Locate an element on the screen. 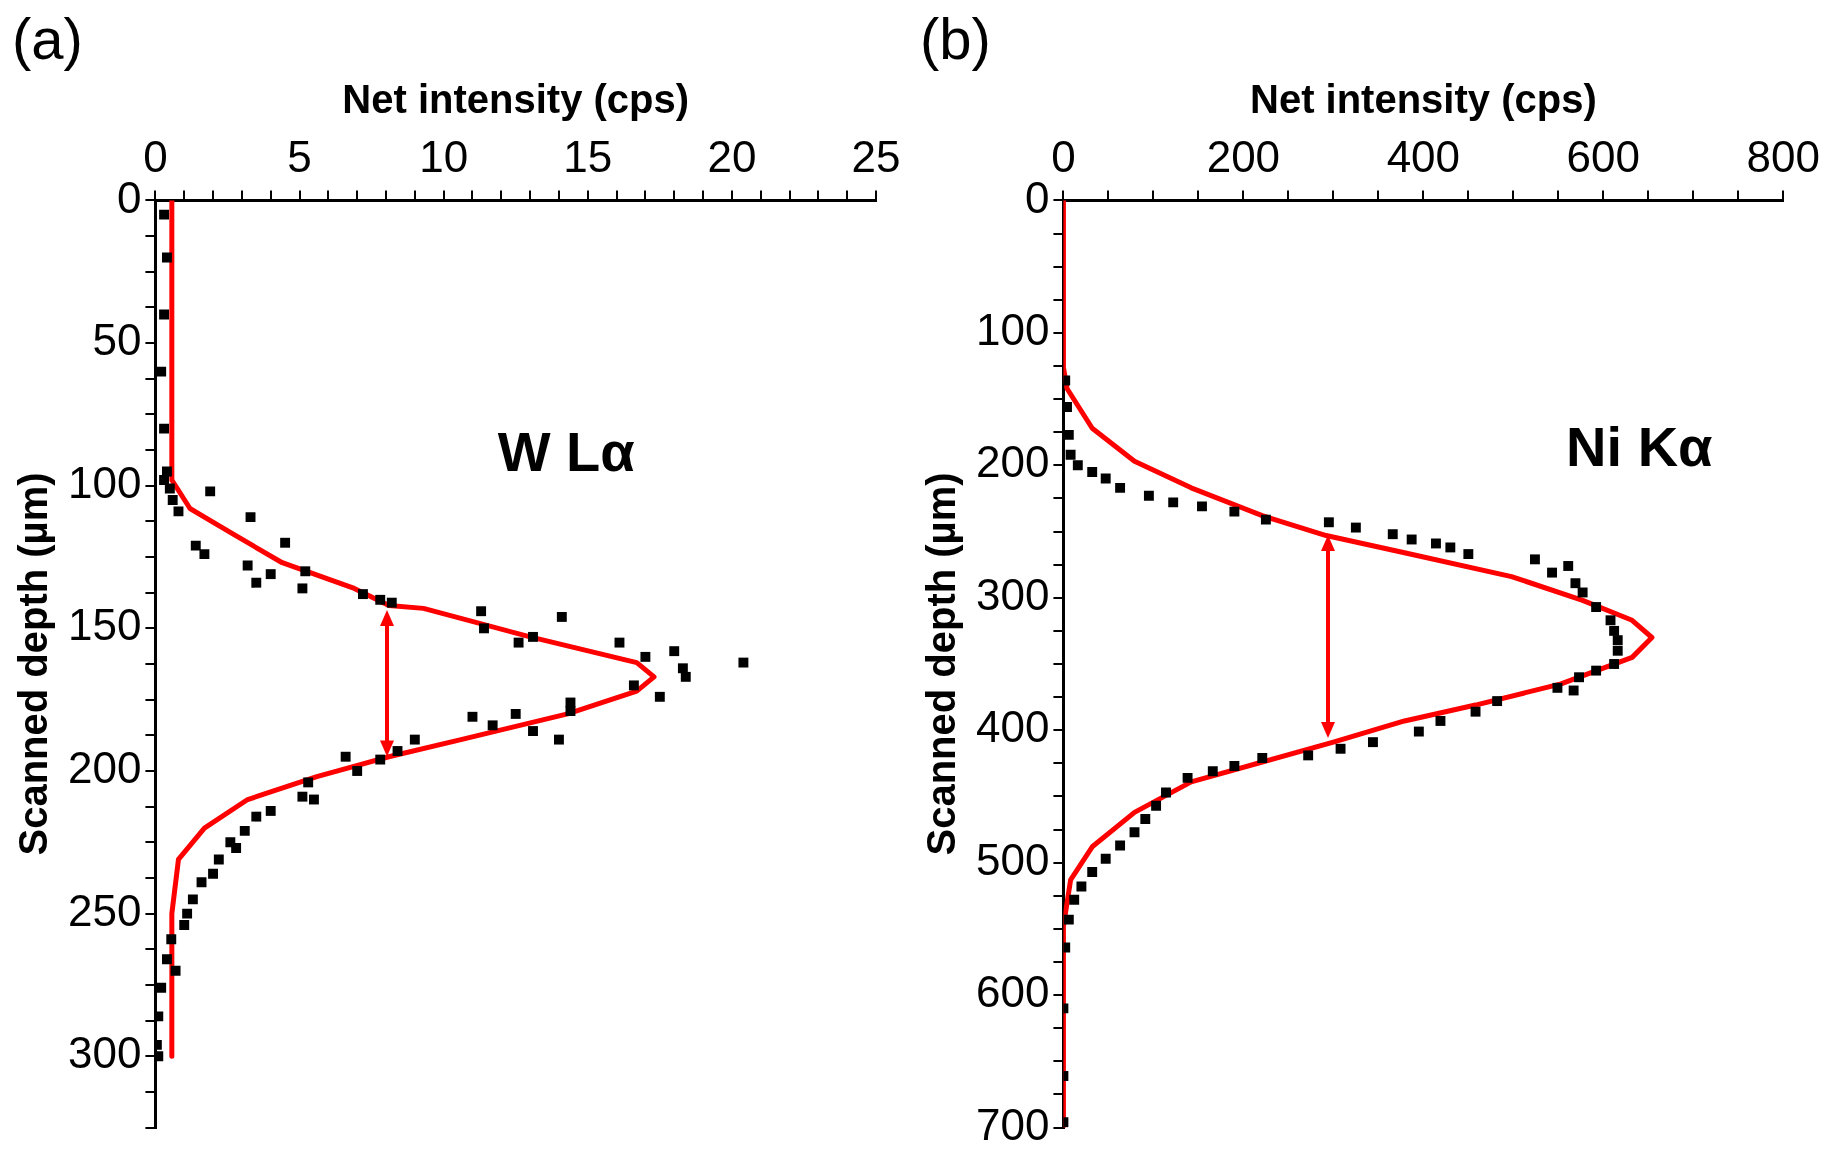  chart-title: (a) is located at coordinates (47, 38).